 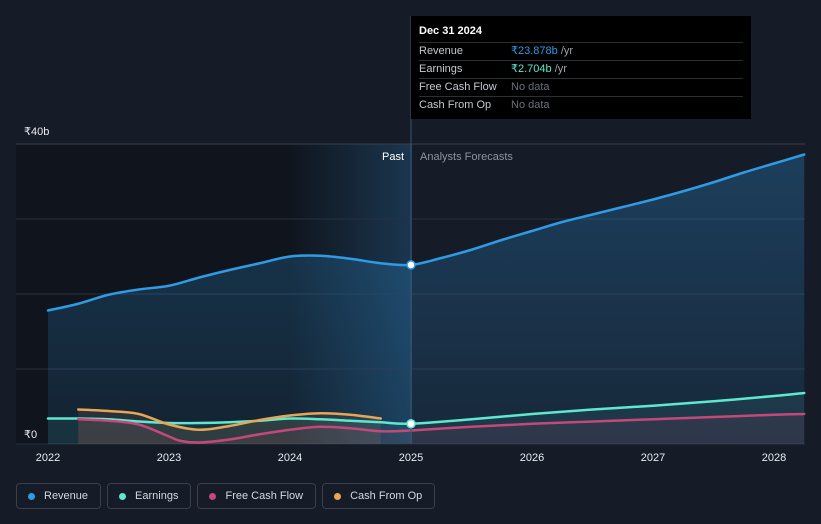 I want to click on earnings-highlight-point, so click(x=411, y=423).